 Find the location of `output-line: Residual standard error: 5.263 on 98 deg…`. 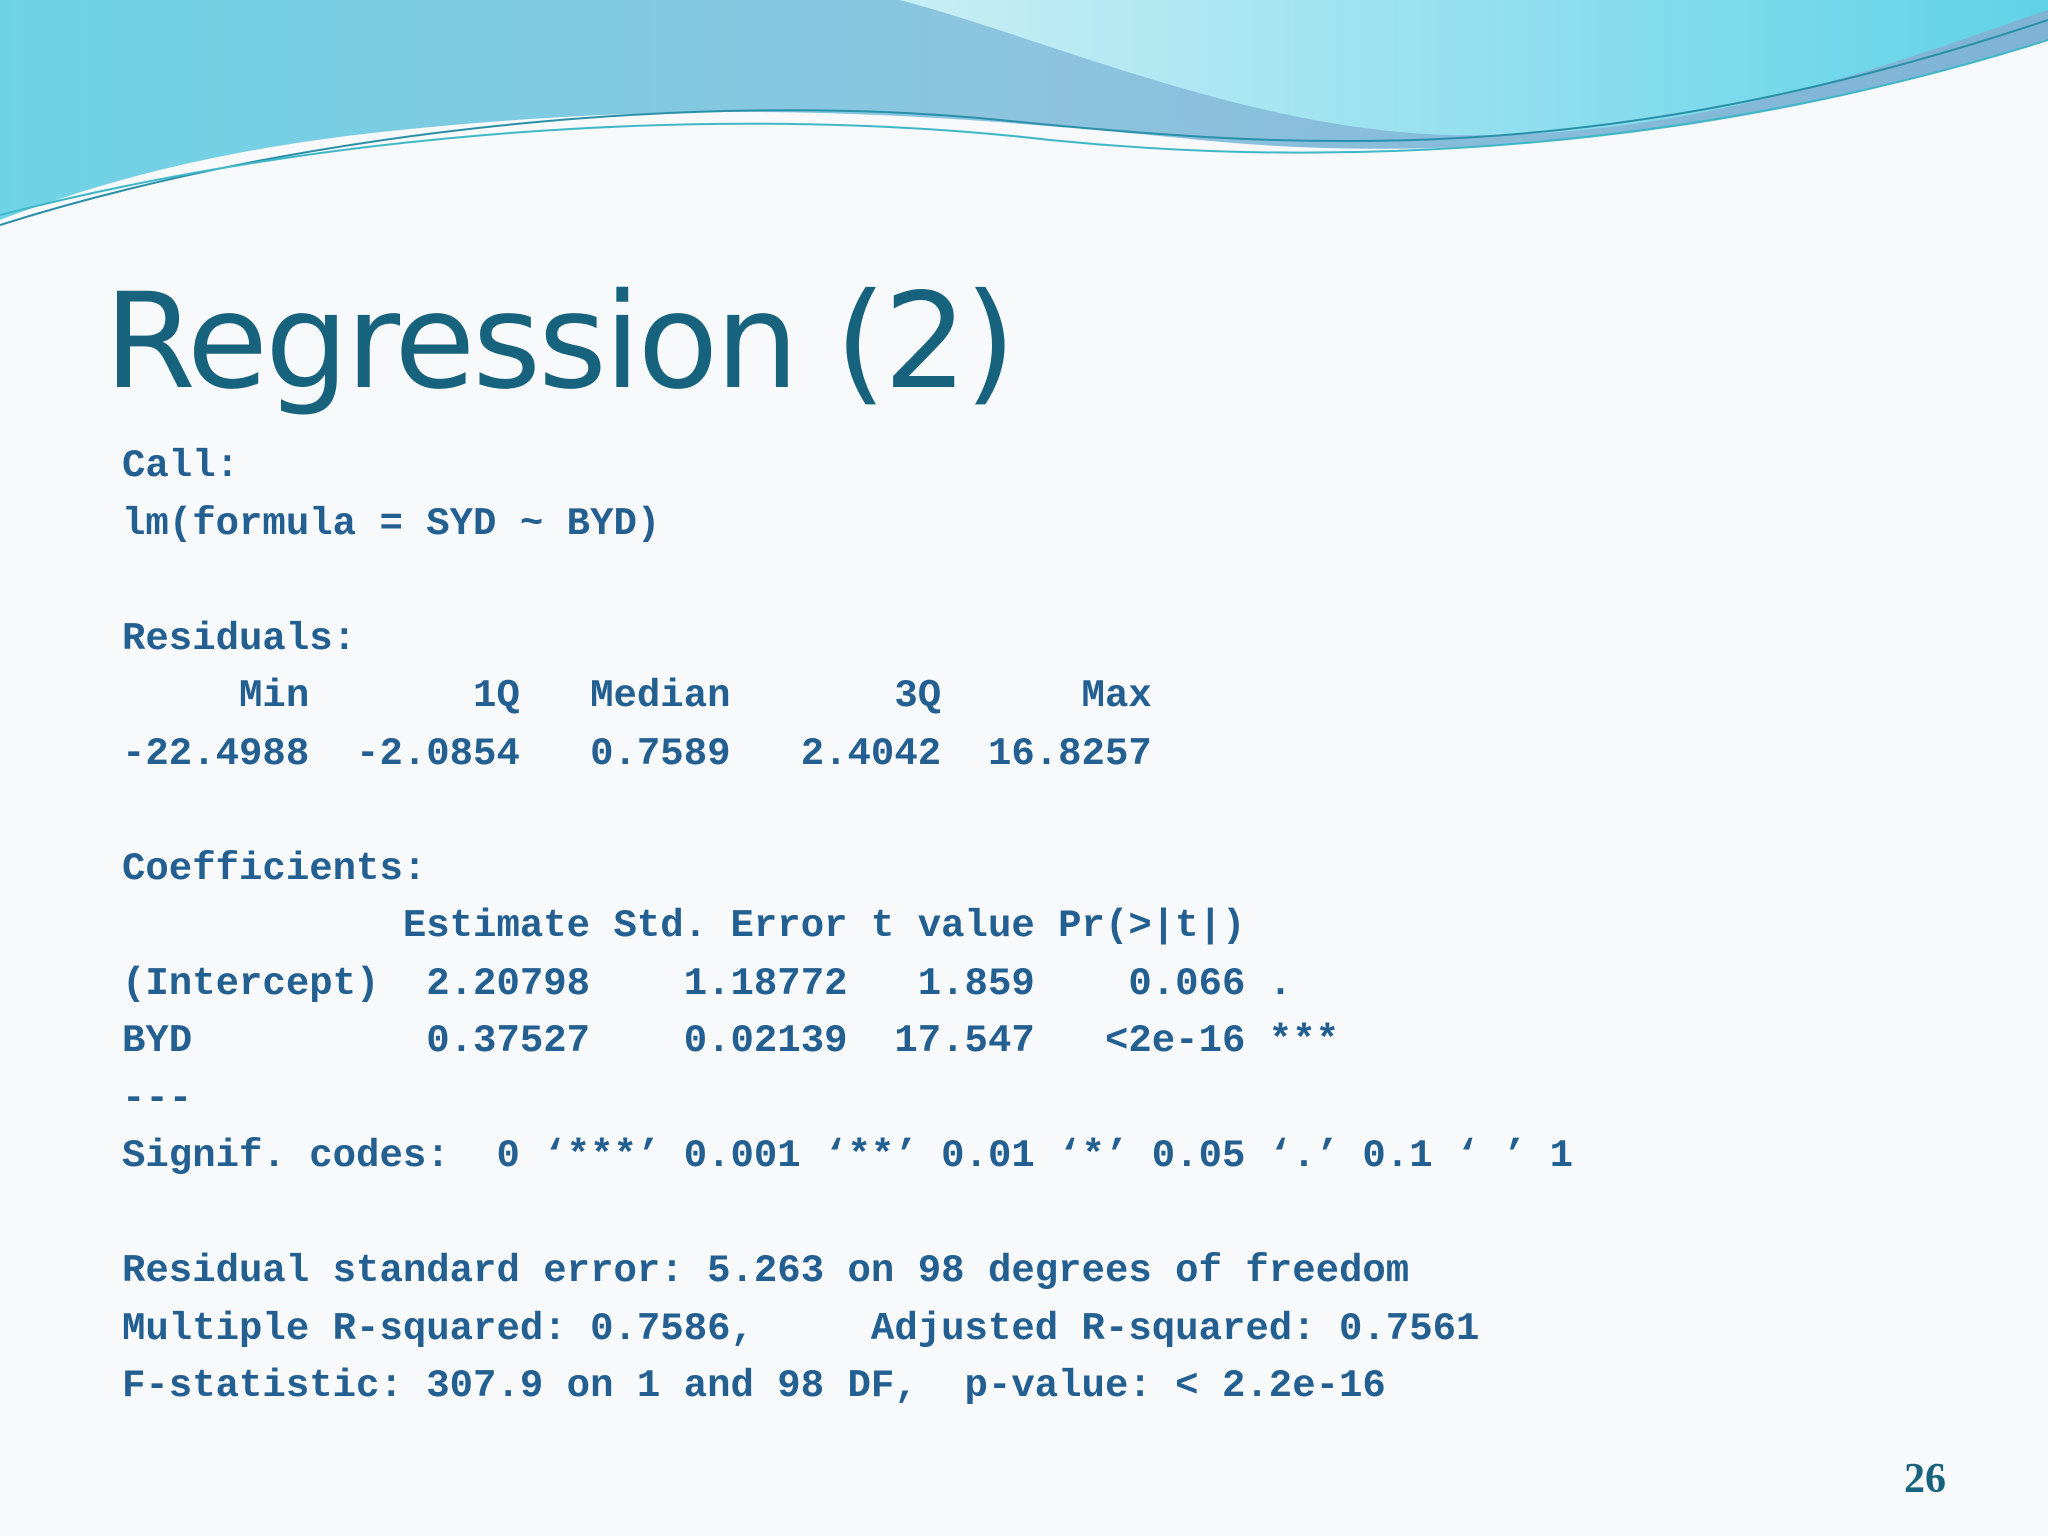

output-line: Residual standard error: 5.263 on 98 deg… is located at coordinates (766, 1271).